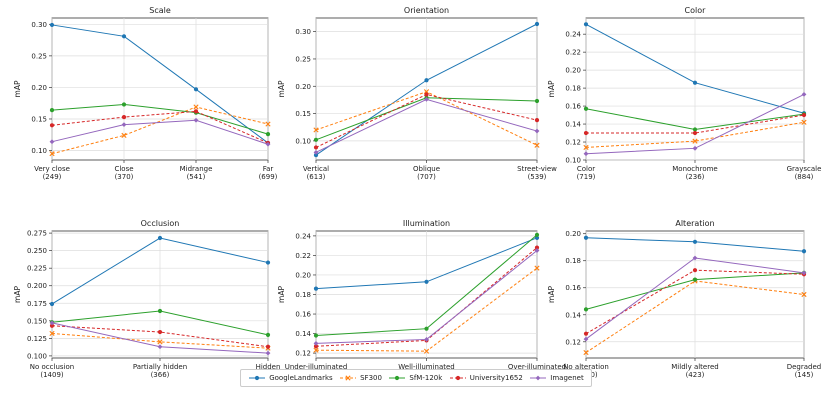 Image resolution: width=831 pixels, height=413 pixels. What do you see at coordinates (573, 143) in the screenshot?
I see `chart-color-ytick-label: 0.12` at bounding box center [573, 143].